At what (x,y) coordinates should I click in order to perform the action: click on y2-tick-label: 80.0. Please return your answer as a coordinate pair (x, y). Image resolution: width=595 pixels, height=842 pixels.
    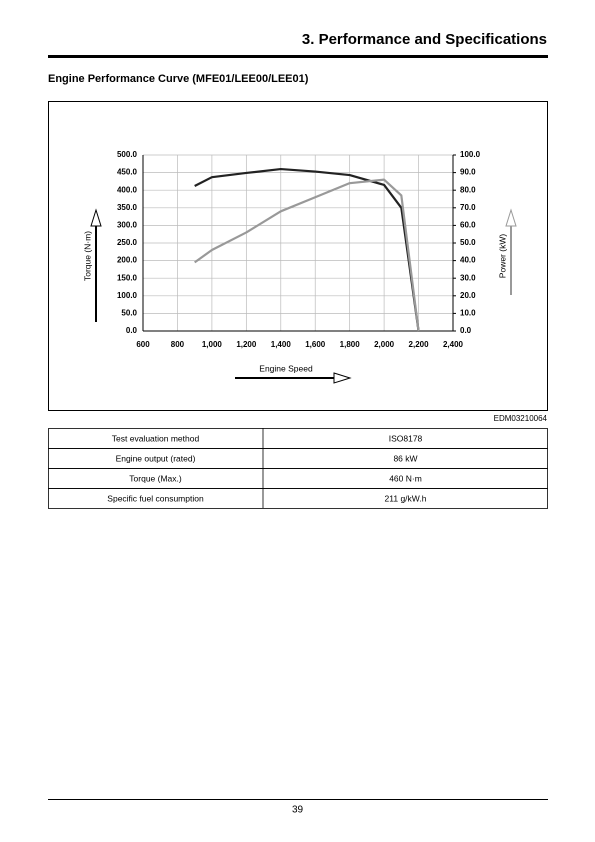
    Looking at the image, I should click on (468, 189).